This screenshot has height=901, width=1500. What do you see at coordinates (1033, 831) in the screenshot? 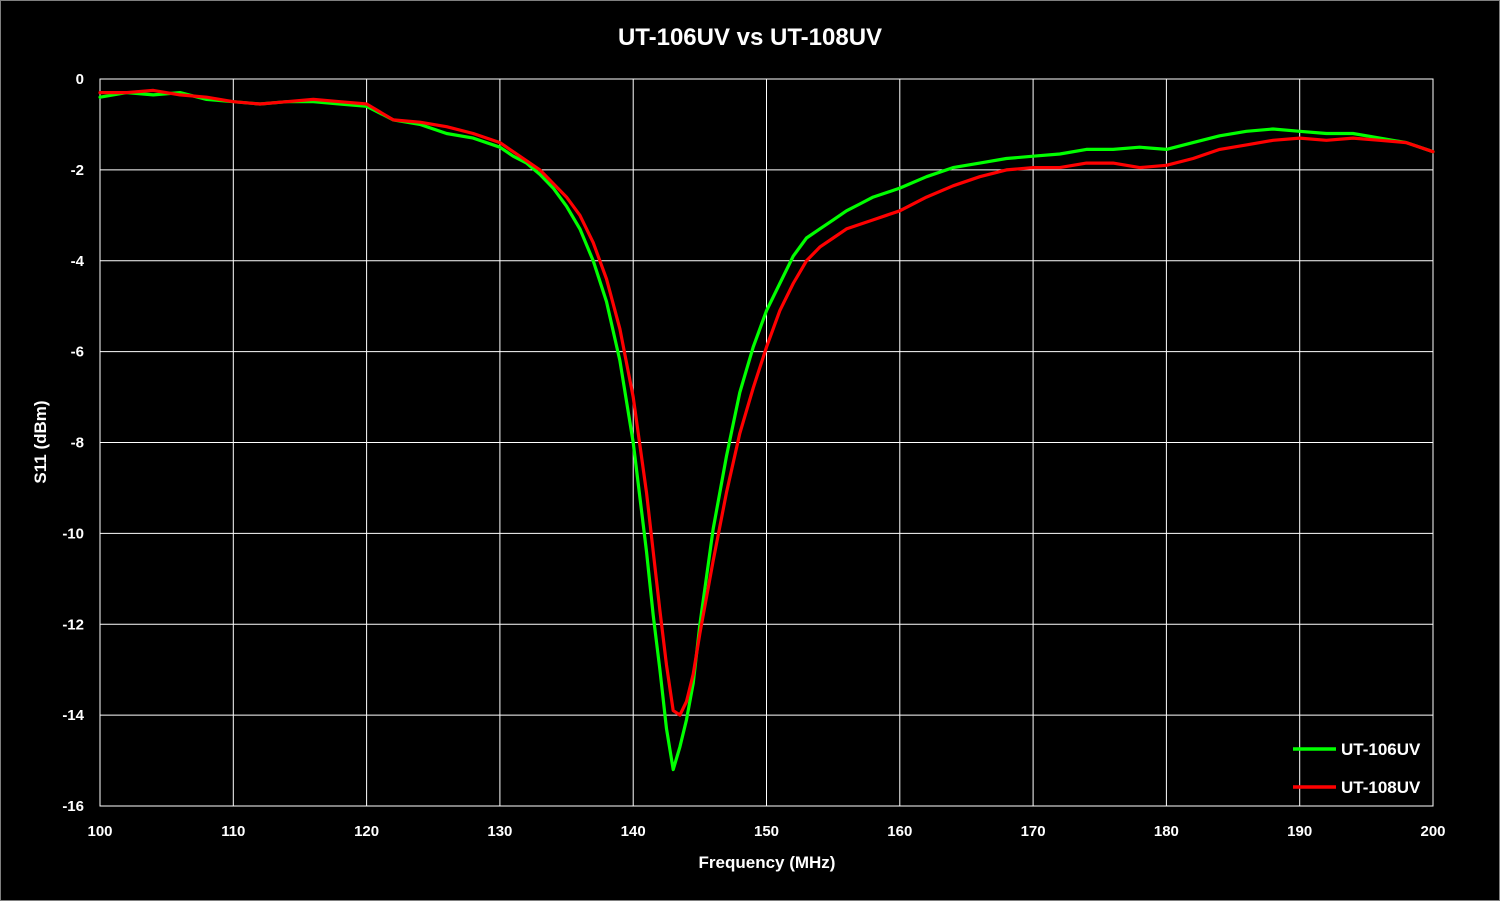
I see `x-tick-label: 170` at bounding box center [1033, 831].